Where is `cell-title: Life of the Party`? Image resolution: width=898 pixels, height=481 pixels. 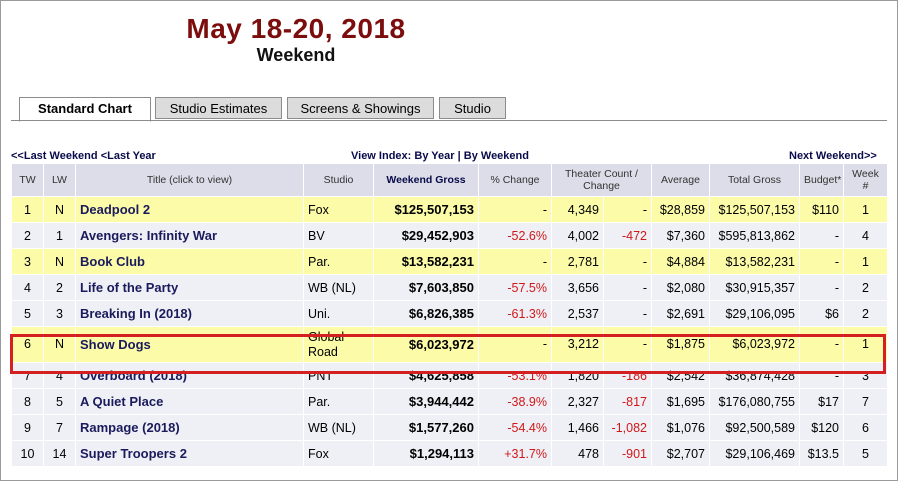
cell-title: Life of the Party is located at coordinates (189, 287).